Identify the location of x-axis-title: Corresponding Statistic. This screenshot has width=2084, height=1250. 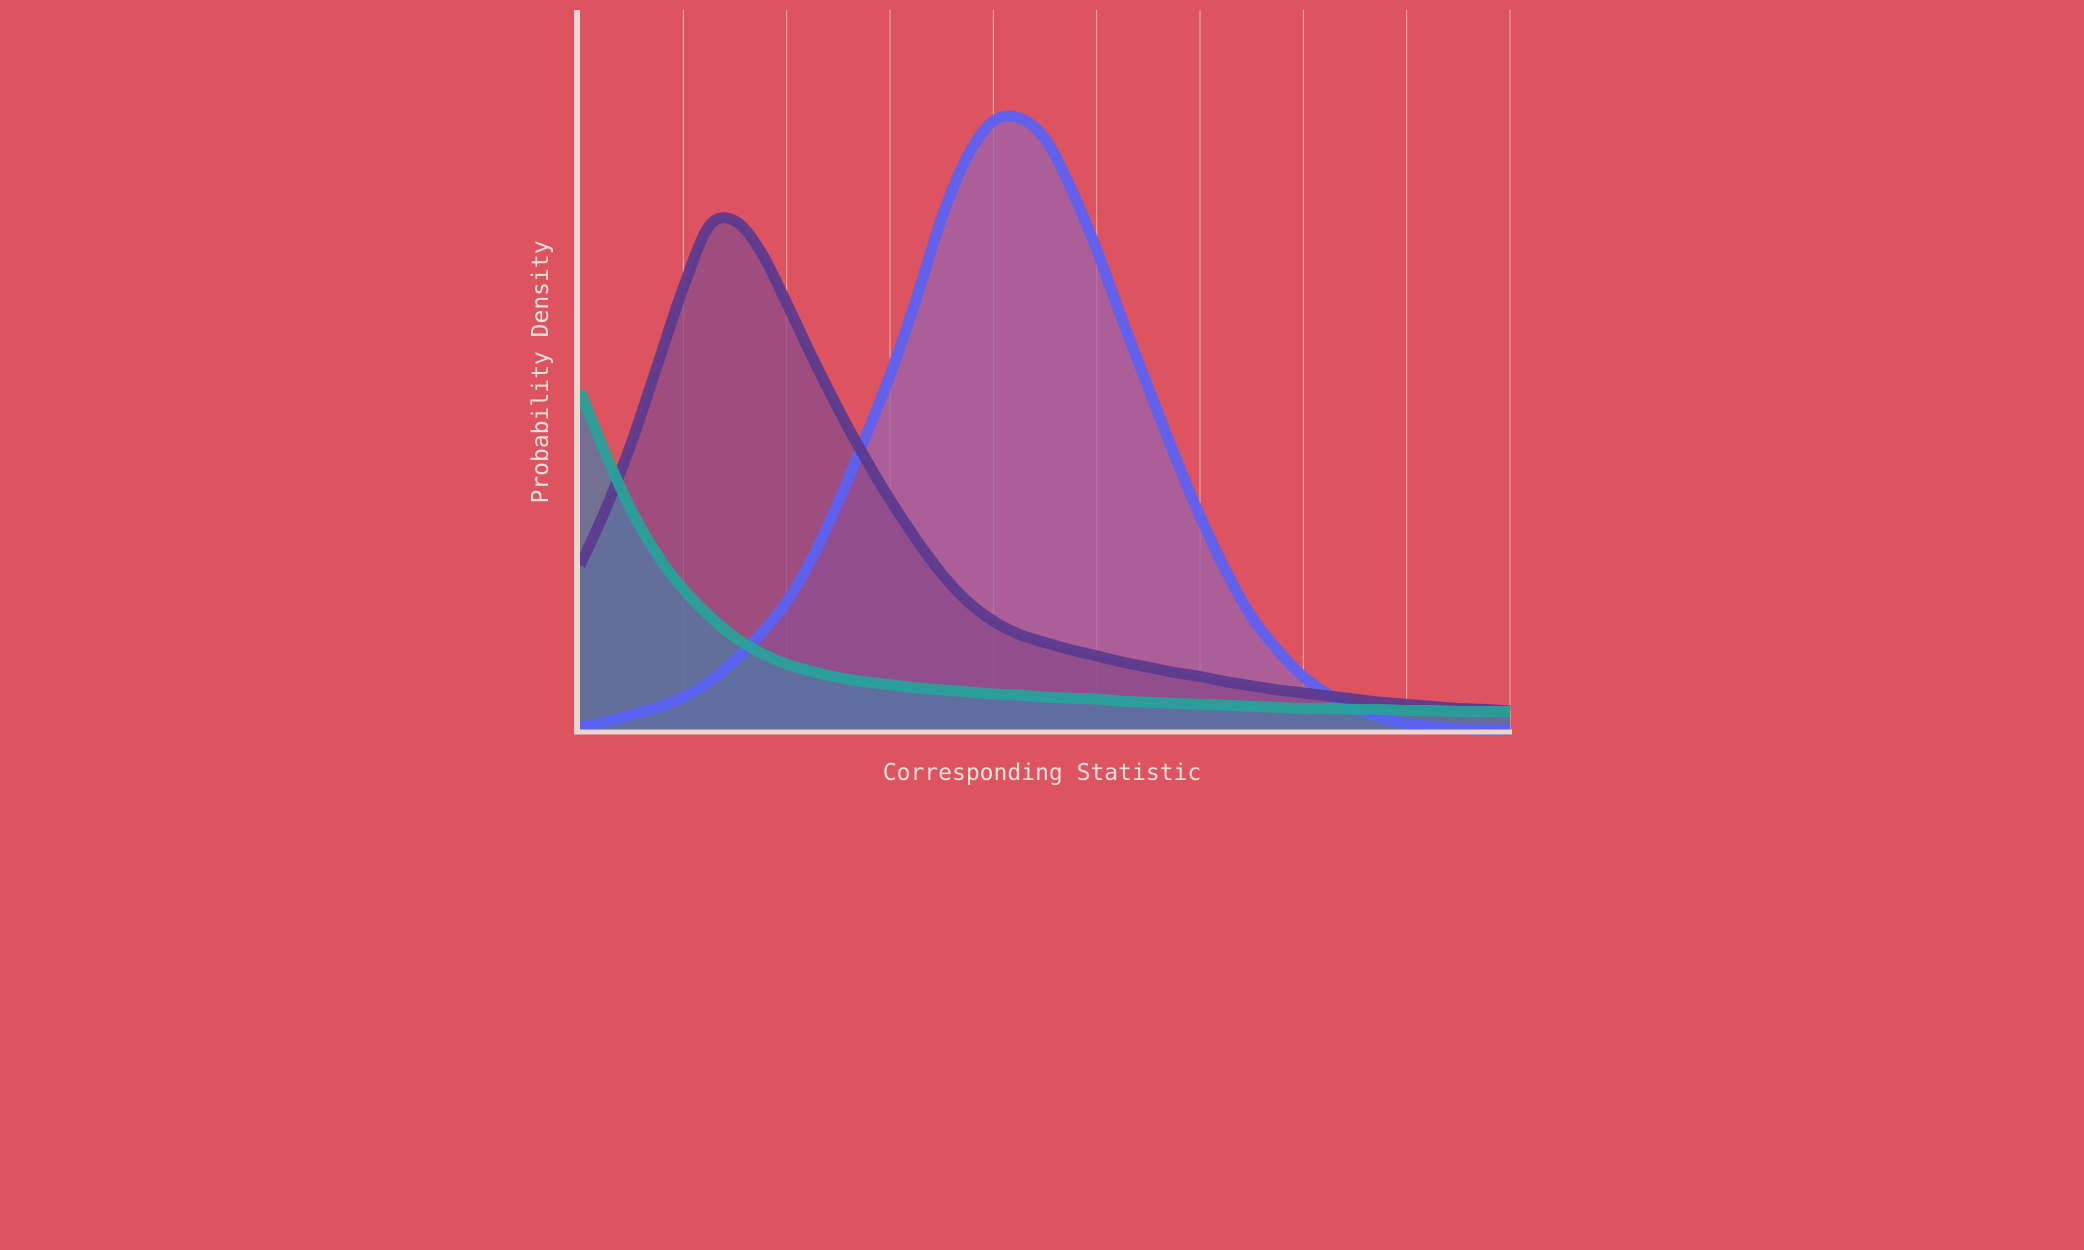
(1042, 773).